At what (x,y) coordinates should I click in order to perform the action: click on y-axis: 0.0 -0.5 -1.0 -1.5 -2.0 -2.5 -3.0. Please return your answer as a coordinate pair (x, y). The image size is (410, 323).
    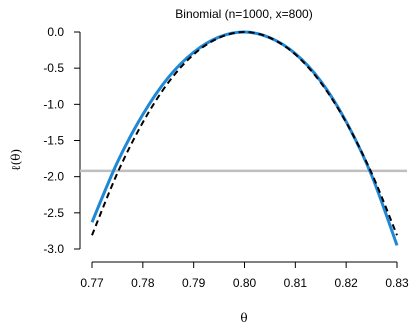
    Looking at the image, I should click on (62, 140).